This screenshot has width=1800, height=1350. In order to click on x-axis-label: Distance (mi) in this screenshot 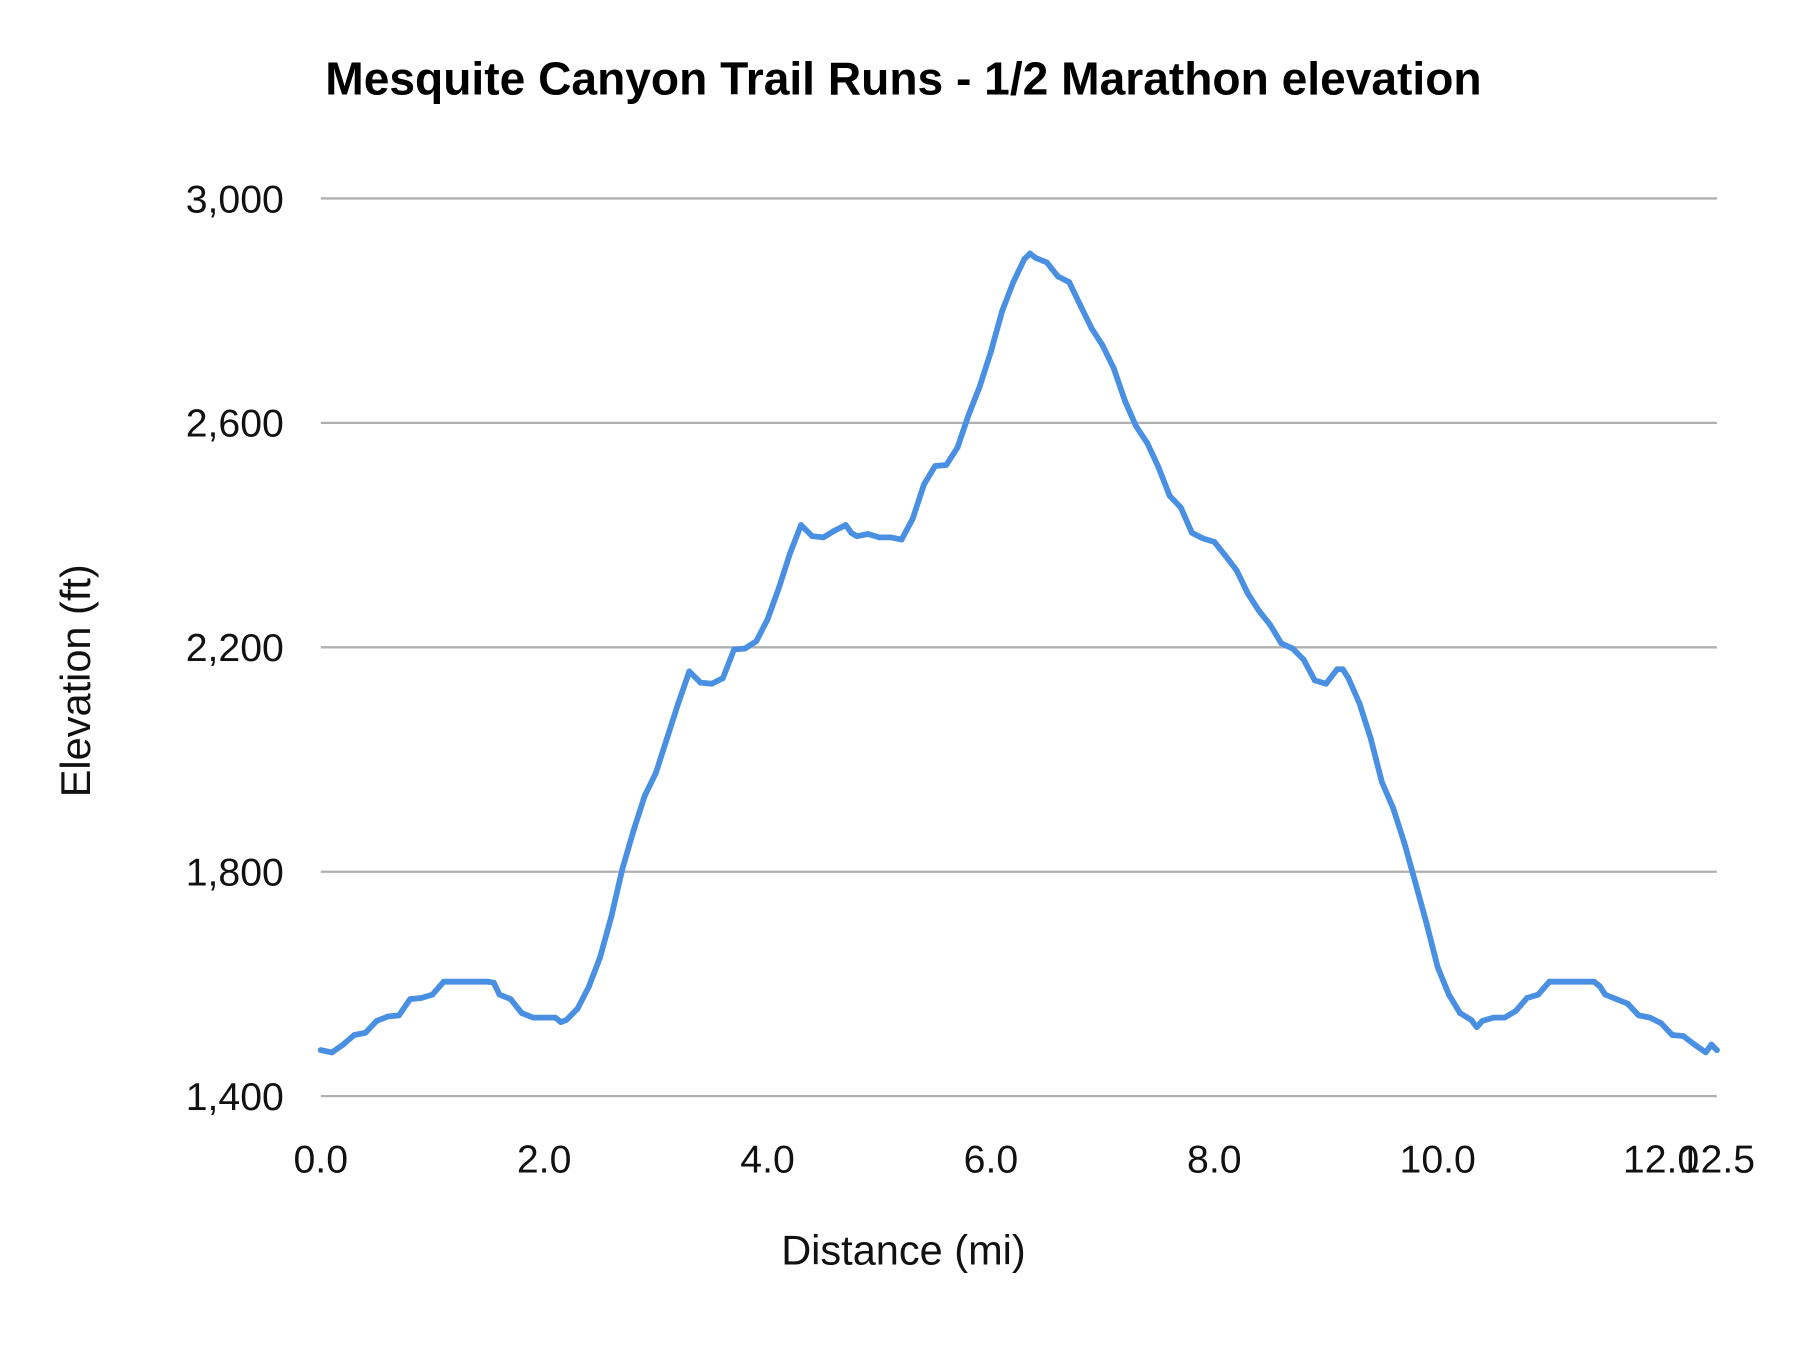, I will do `click(903, 1250)`.